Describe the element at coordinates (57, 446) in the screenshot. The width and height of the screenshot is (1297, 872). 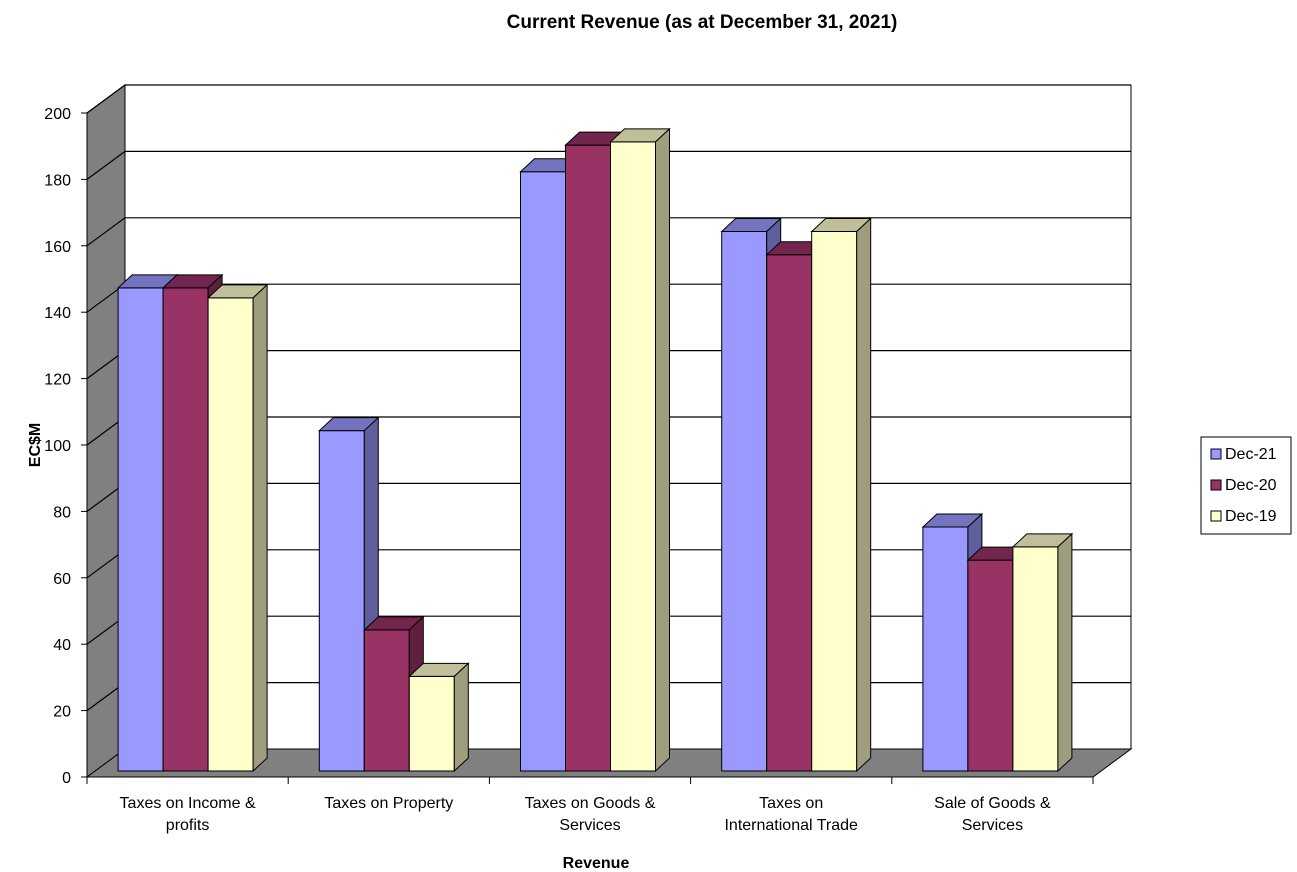
I see `y-tick-label: 100` at that location.